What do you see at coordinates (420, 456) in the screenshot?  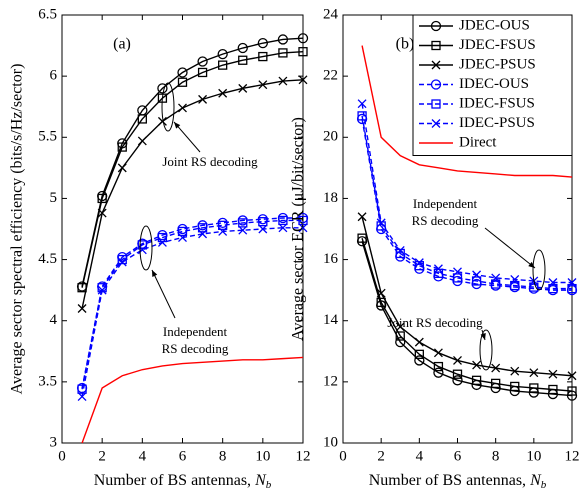 I see `x-tick-label: 4` at bounding box center [420, 456].